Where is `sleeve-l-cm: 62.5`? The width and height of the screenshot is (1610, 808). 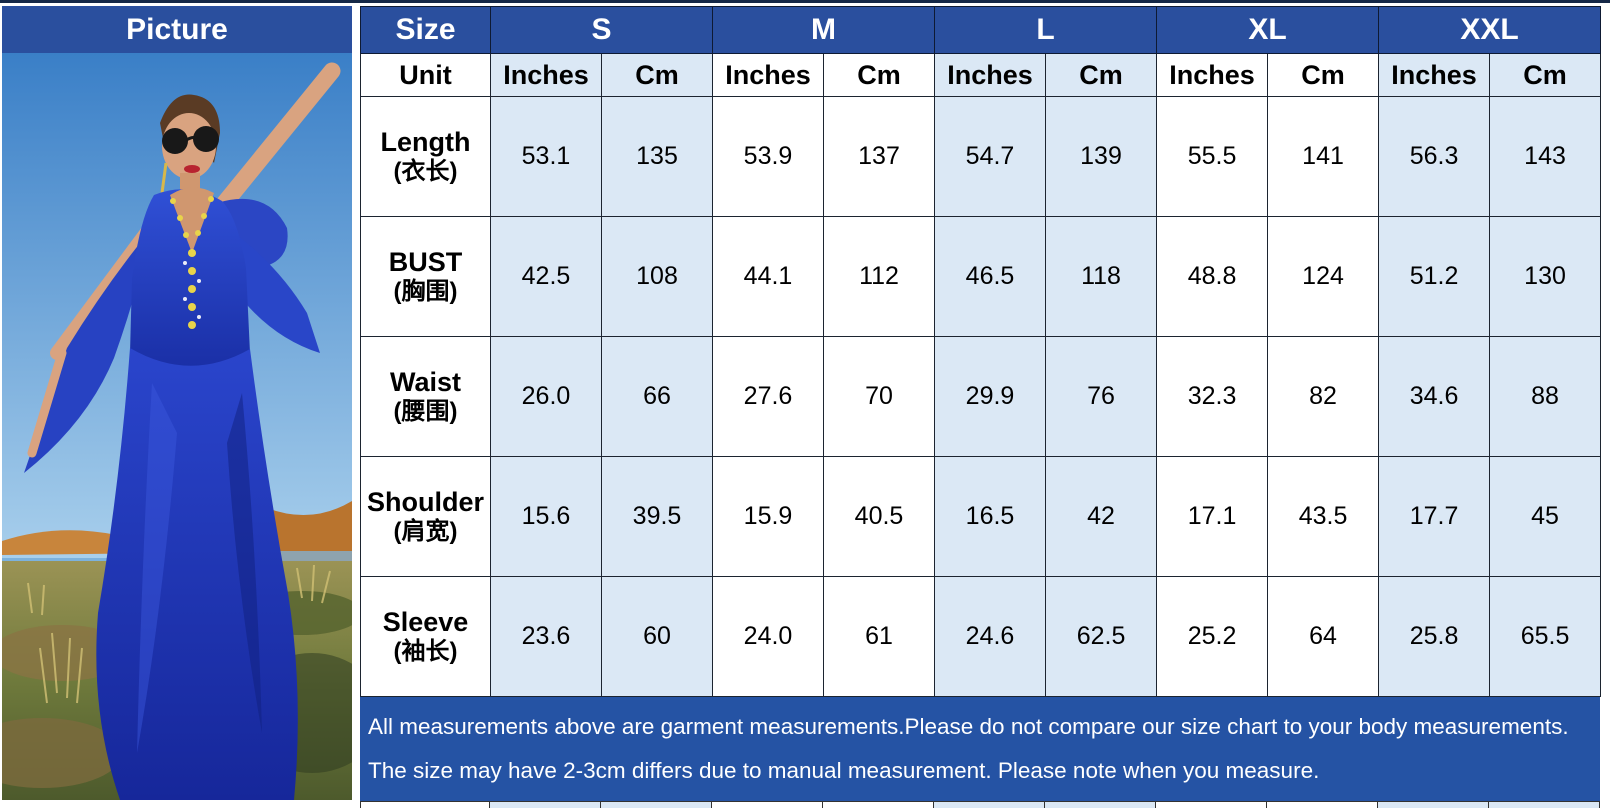 sleeve-l-cm: 62.5 is located at coordinates (1101, 636).